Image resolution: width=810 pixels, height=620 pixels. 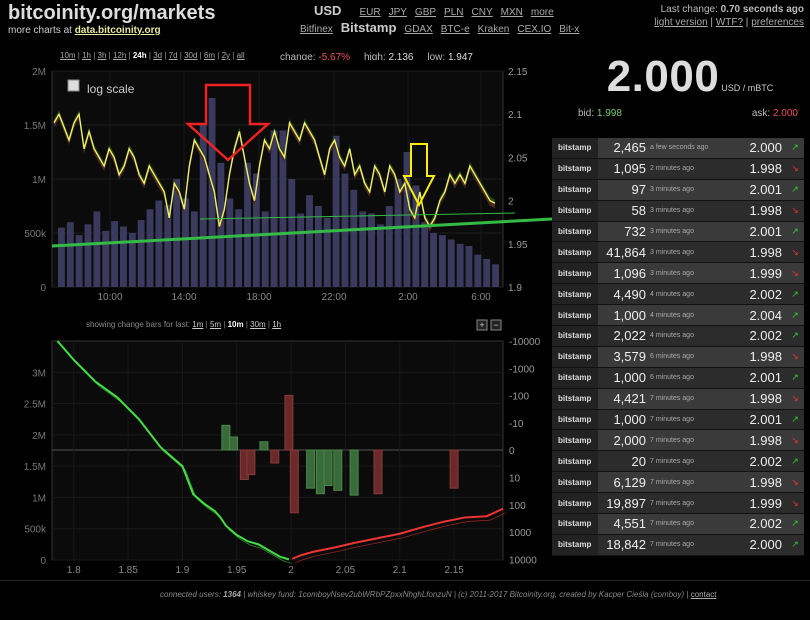 I want to click on range-3h: 3h, so click(x=102, y=55).